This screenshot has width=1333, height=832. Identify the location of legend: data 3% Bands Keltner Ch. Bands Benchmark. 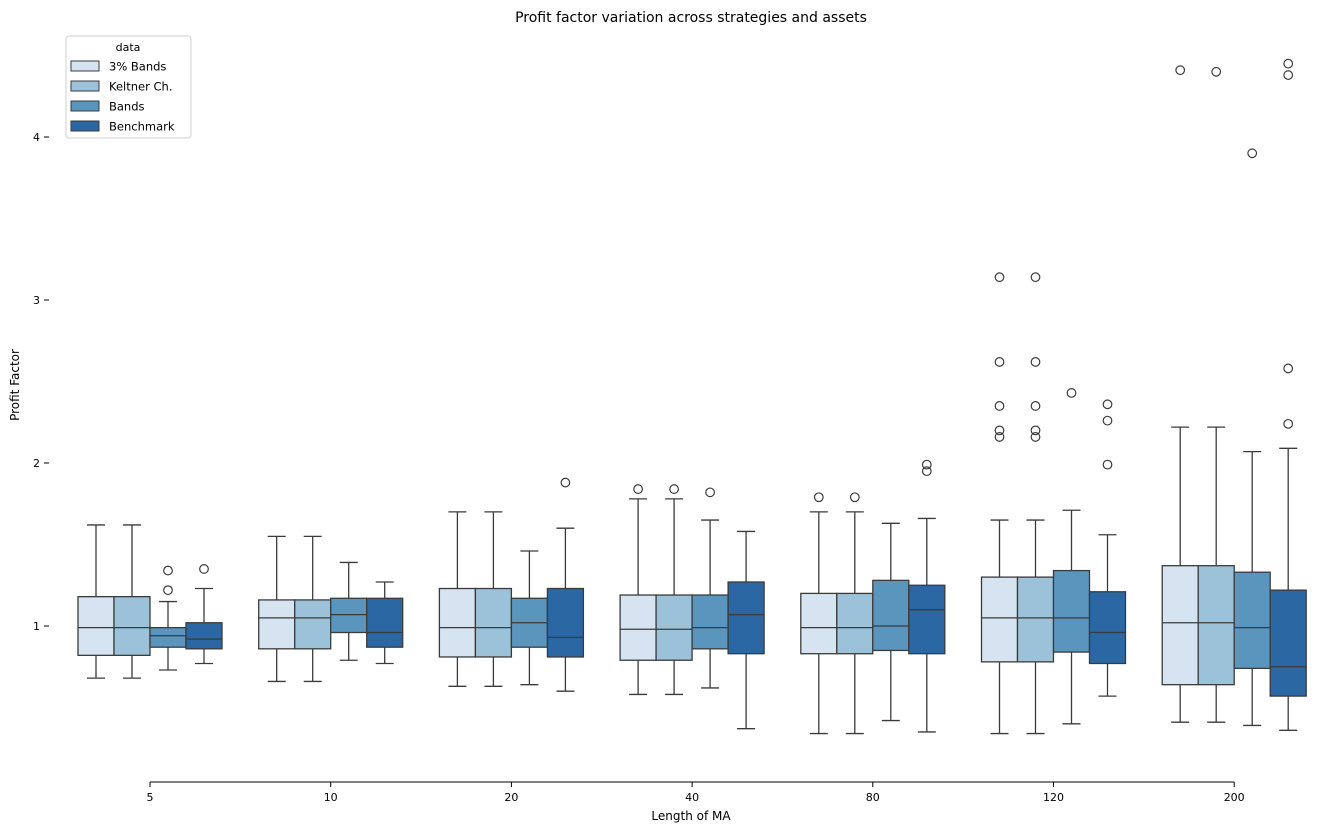
(128, 87).